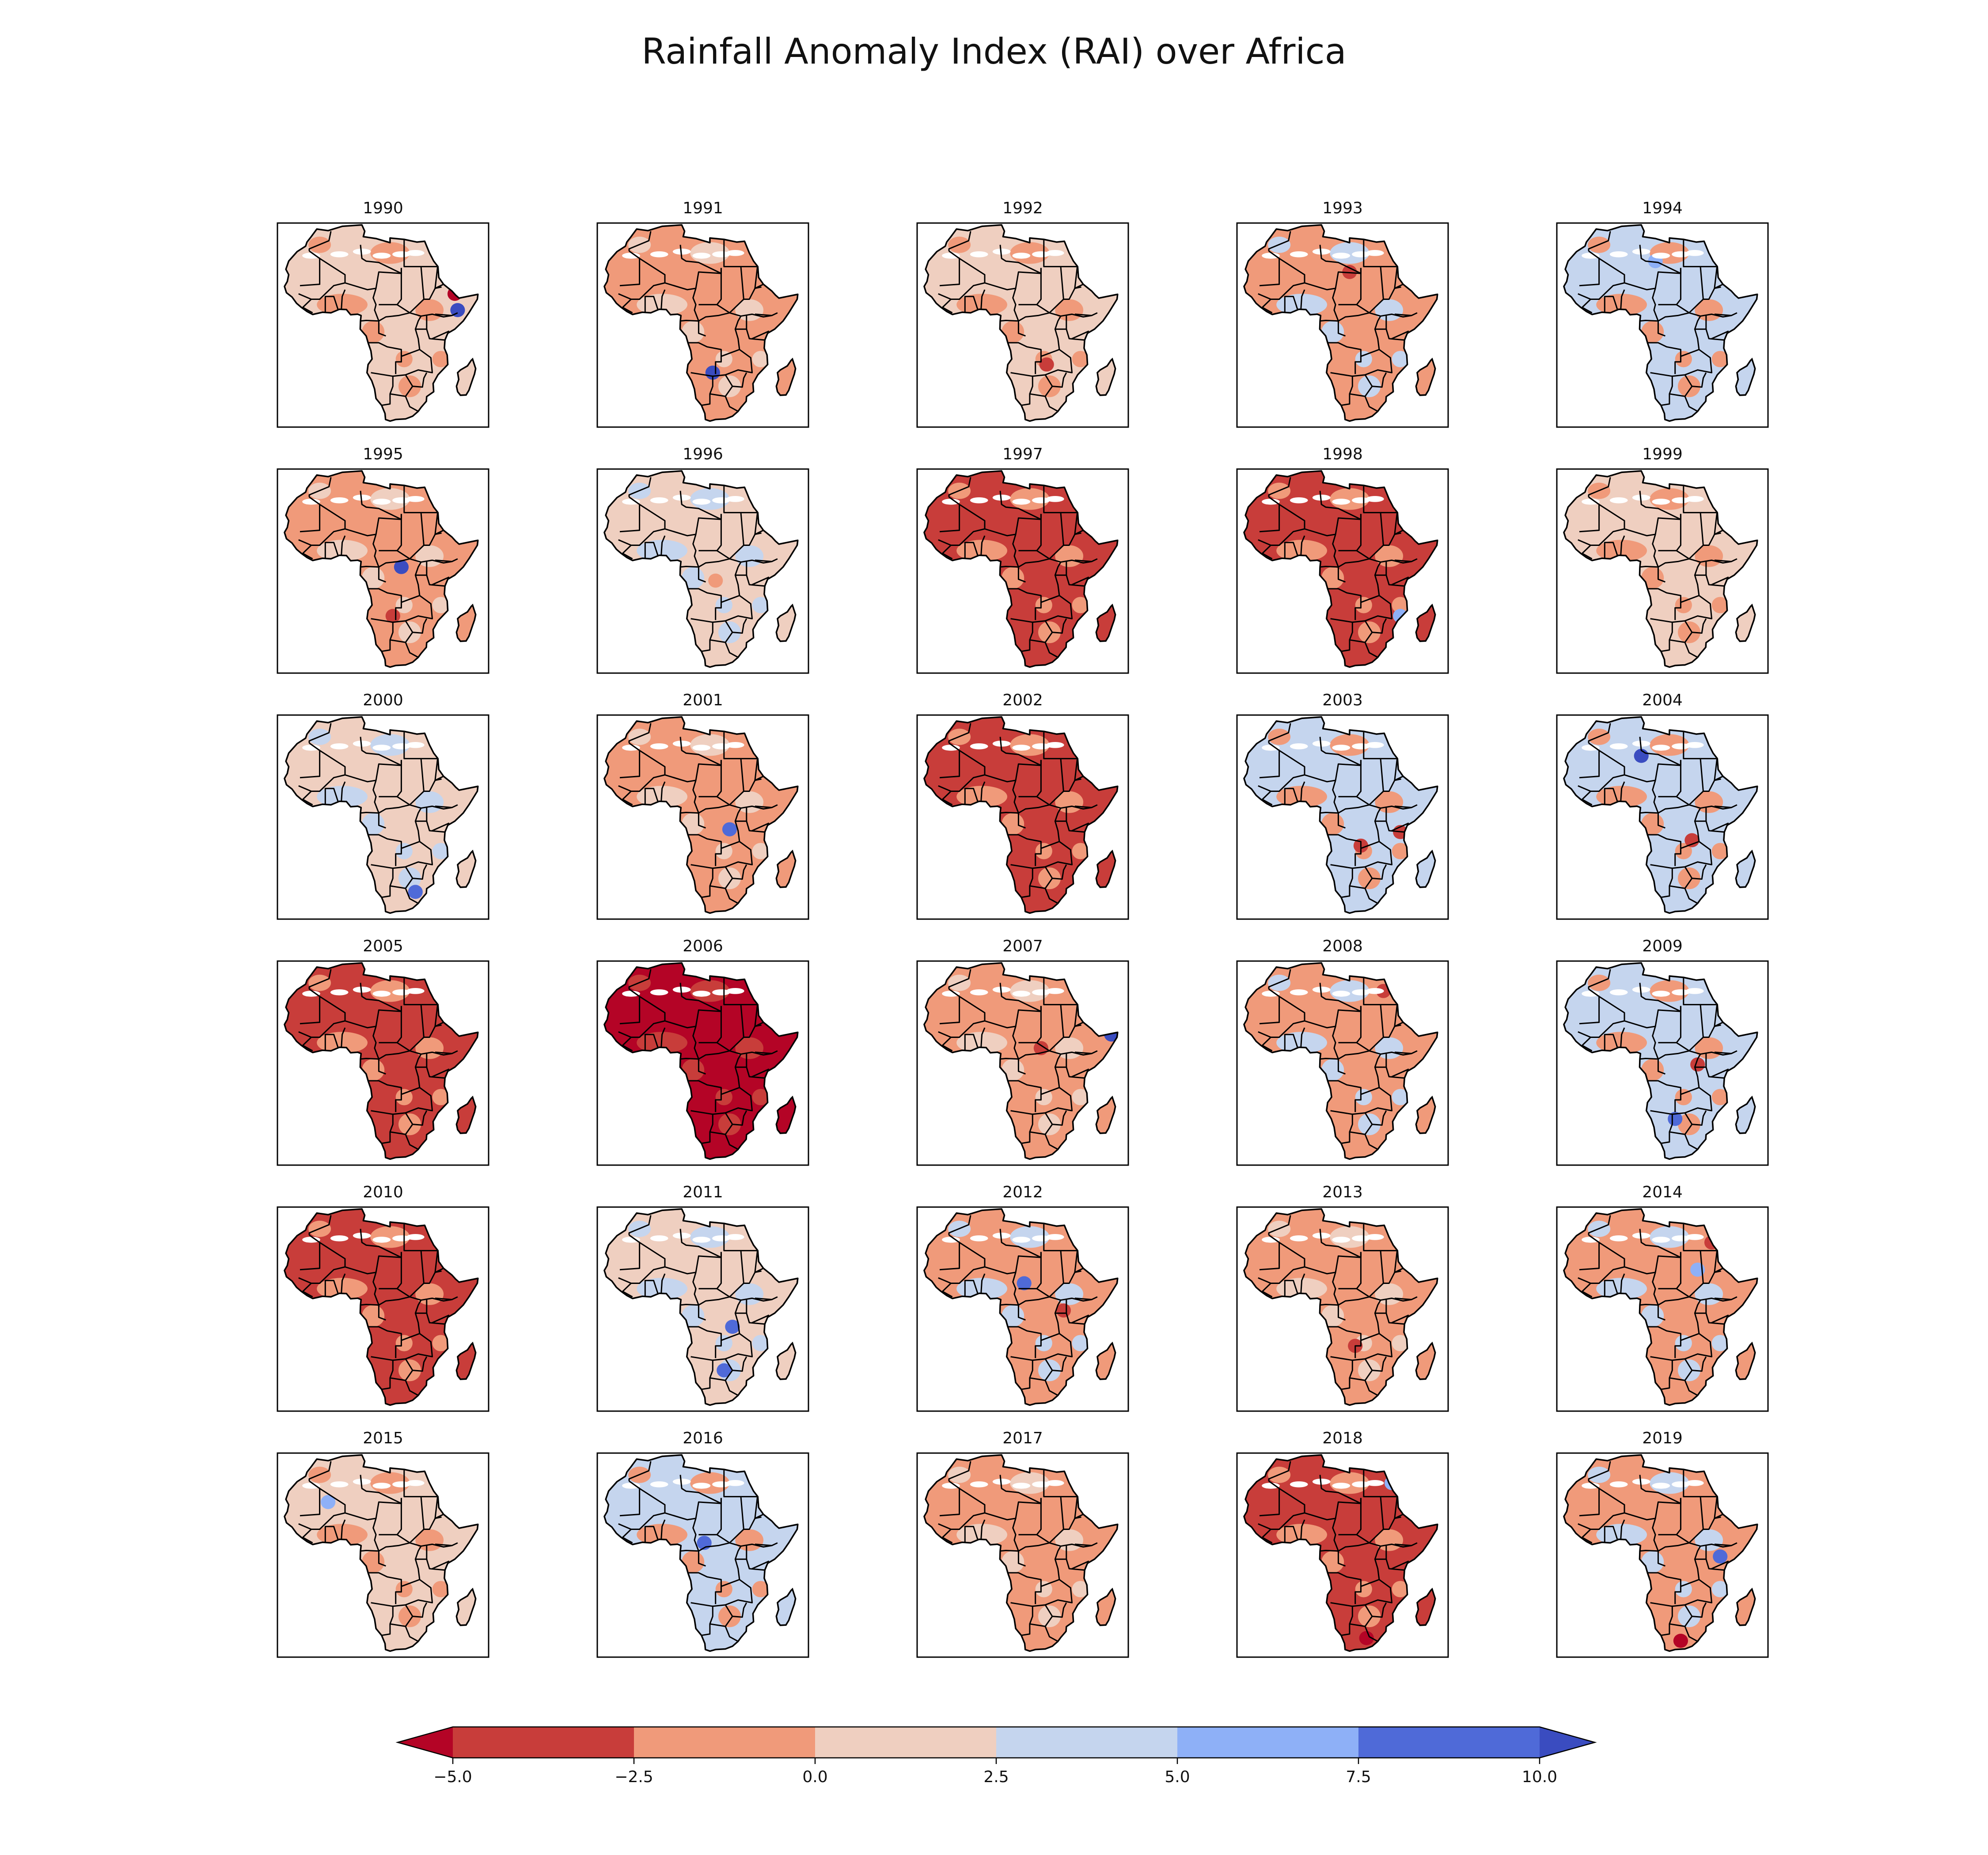 The height and width of the screenshot is (1855, 1988). What do you see at coordinates (383, 1063) in the screenshot?
I see `panel-frame` at bounding box center [383, 1063].